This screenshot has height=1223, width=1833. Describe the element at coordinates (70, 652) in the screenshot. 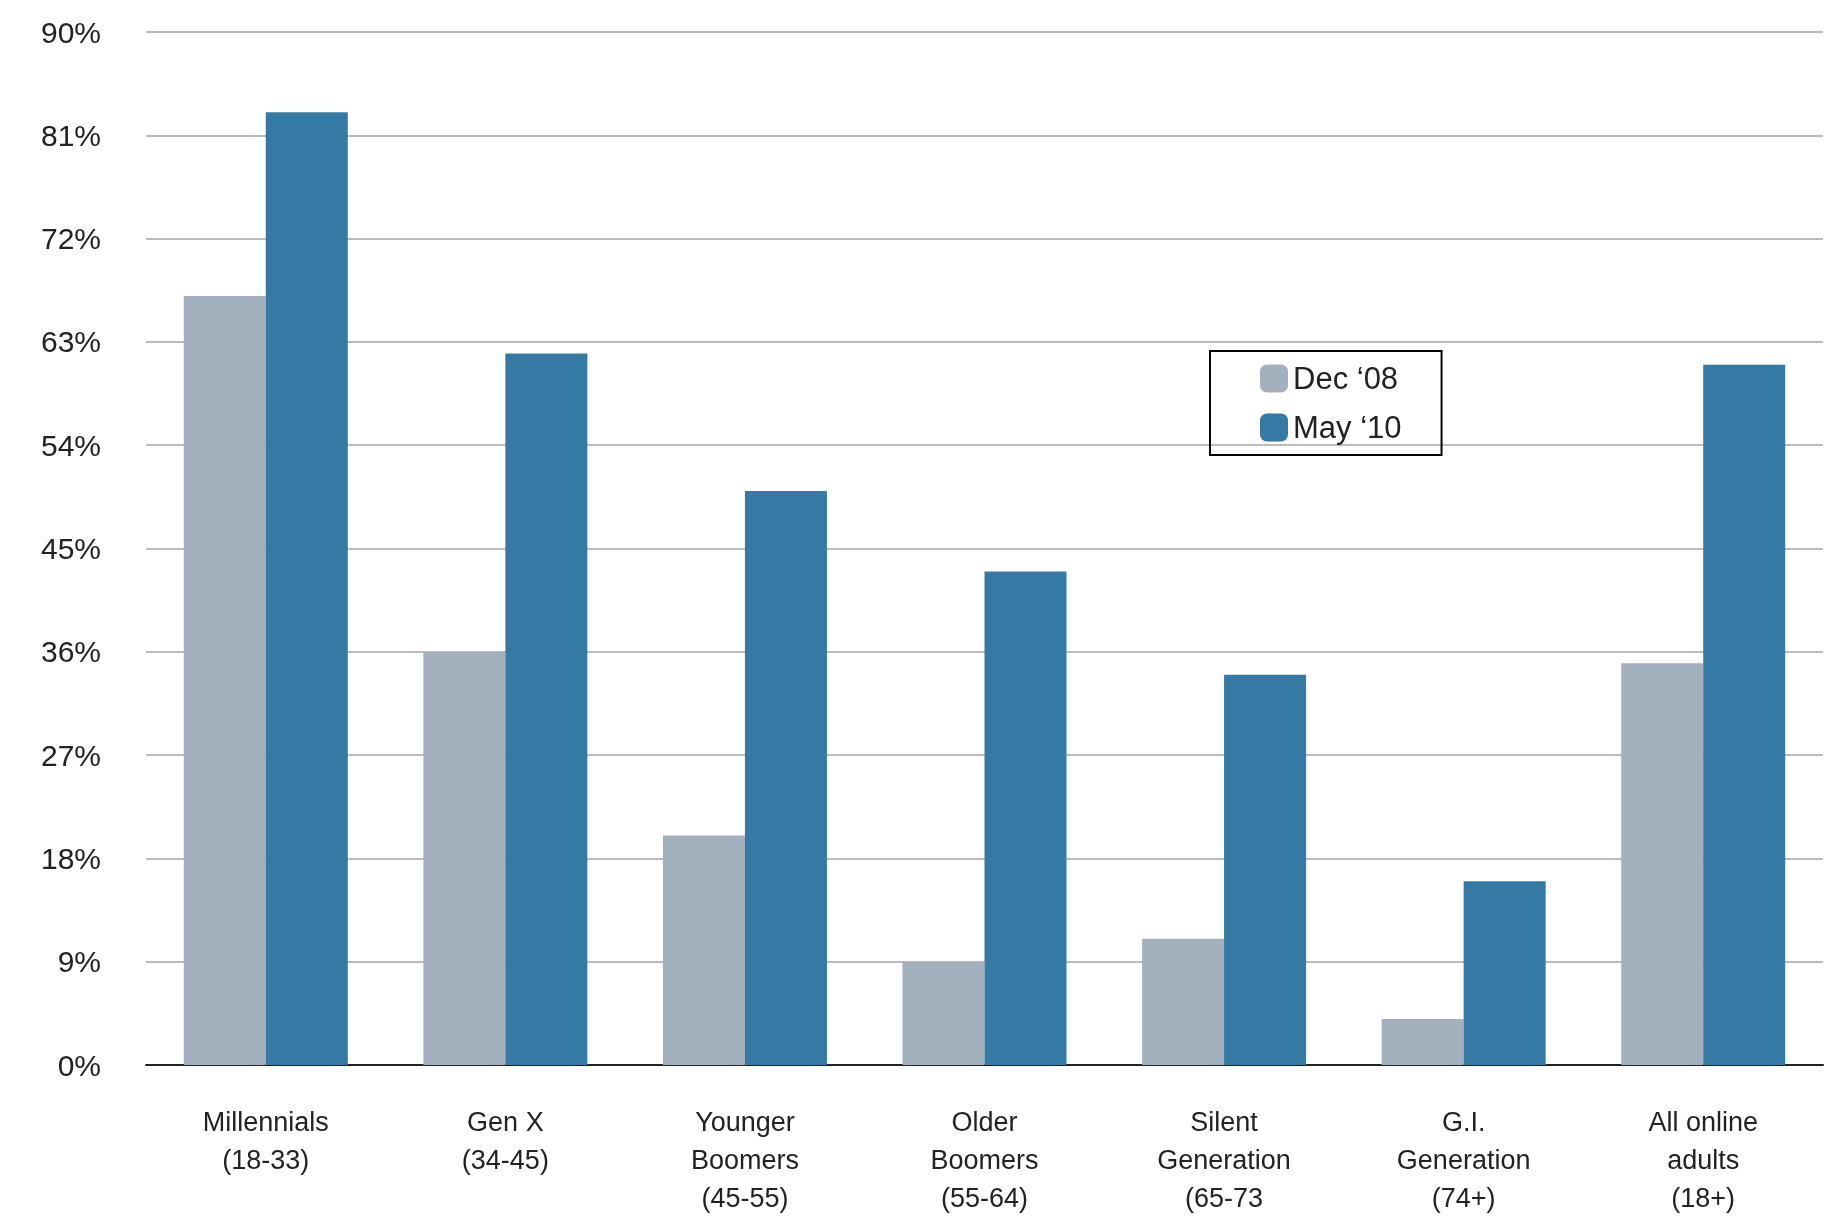

I see `y-tick-label: 36%` at that location.